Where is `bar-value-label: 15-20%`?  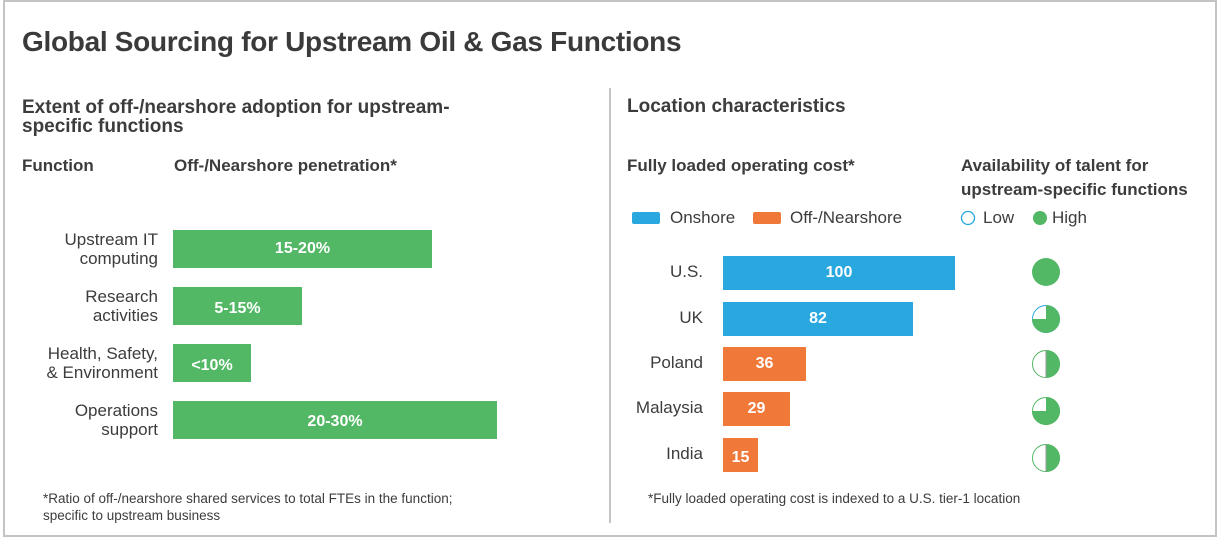 bar-value-label: 15-20% is located at coordinates (302, 248).